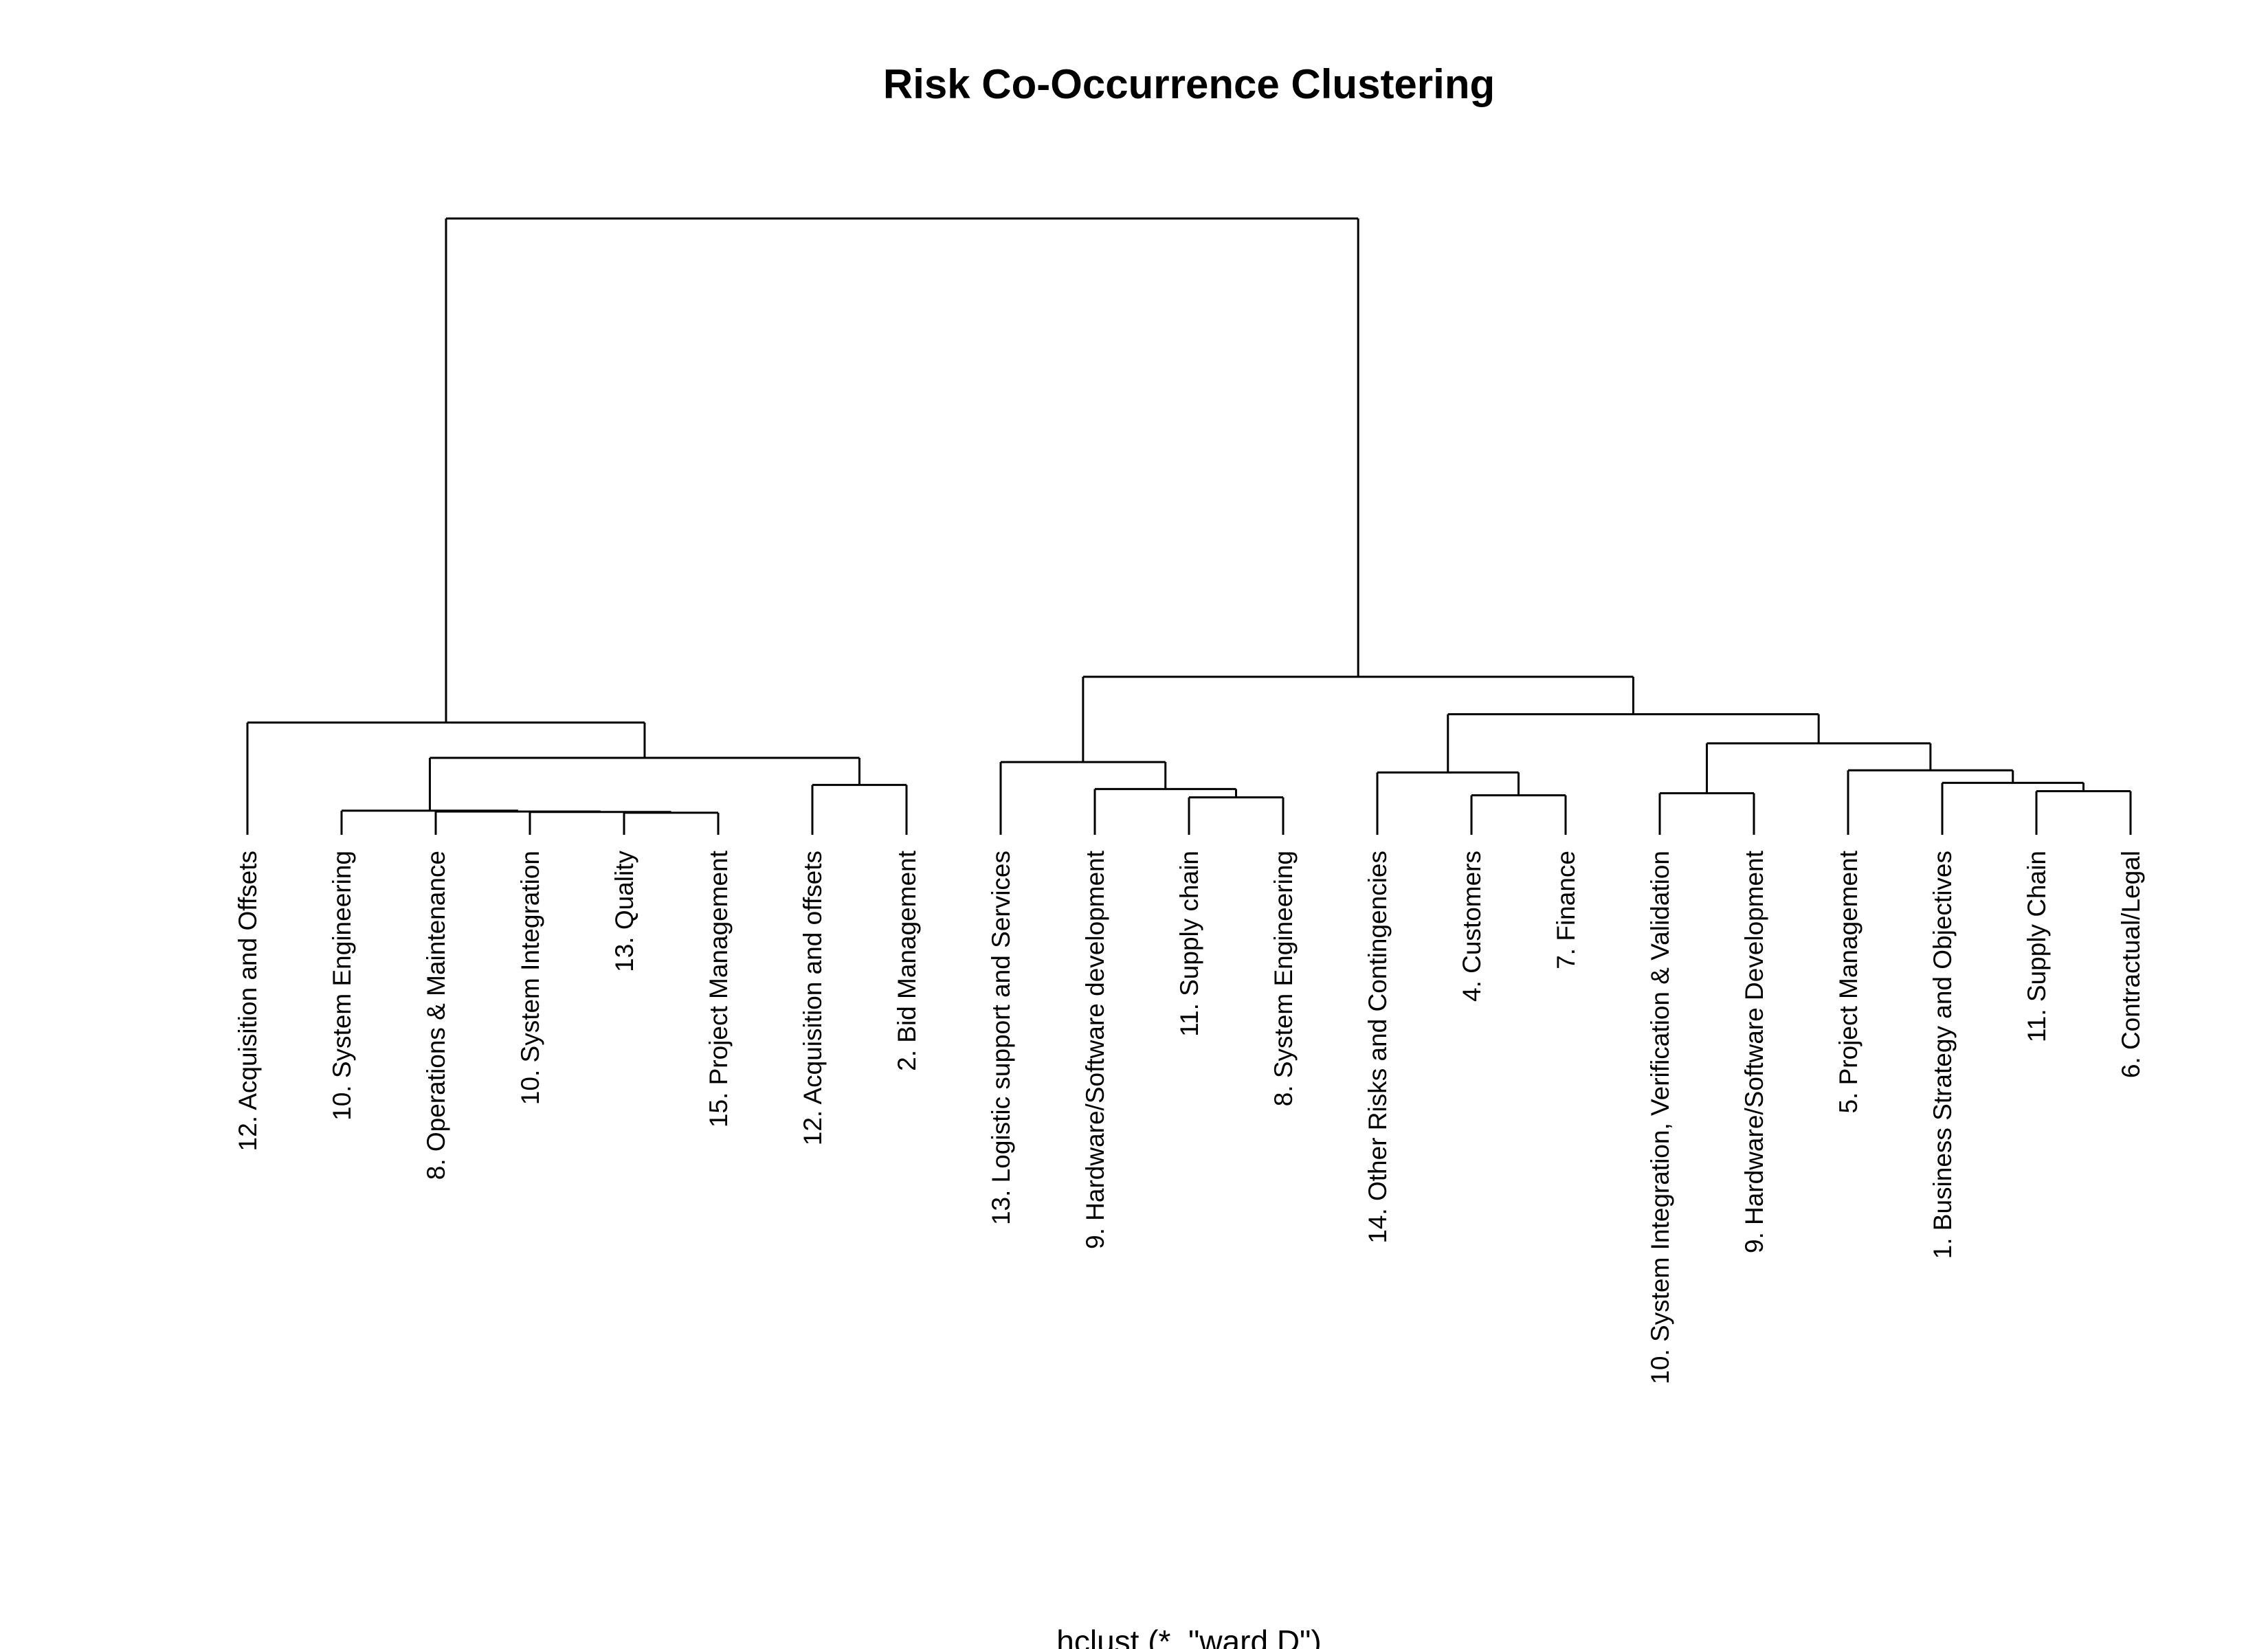 This screenshot has height=1649, width=2268. What do you see at coordinates (1189, 944) in the screenshot?
I see `leaf-label-10: 11. Supply chain` at bounding box center [1189, 944].